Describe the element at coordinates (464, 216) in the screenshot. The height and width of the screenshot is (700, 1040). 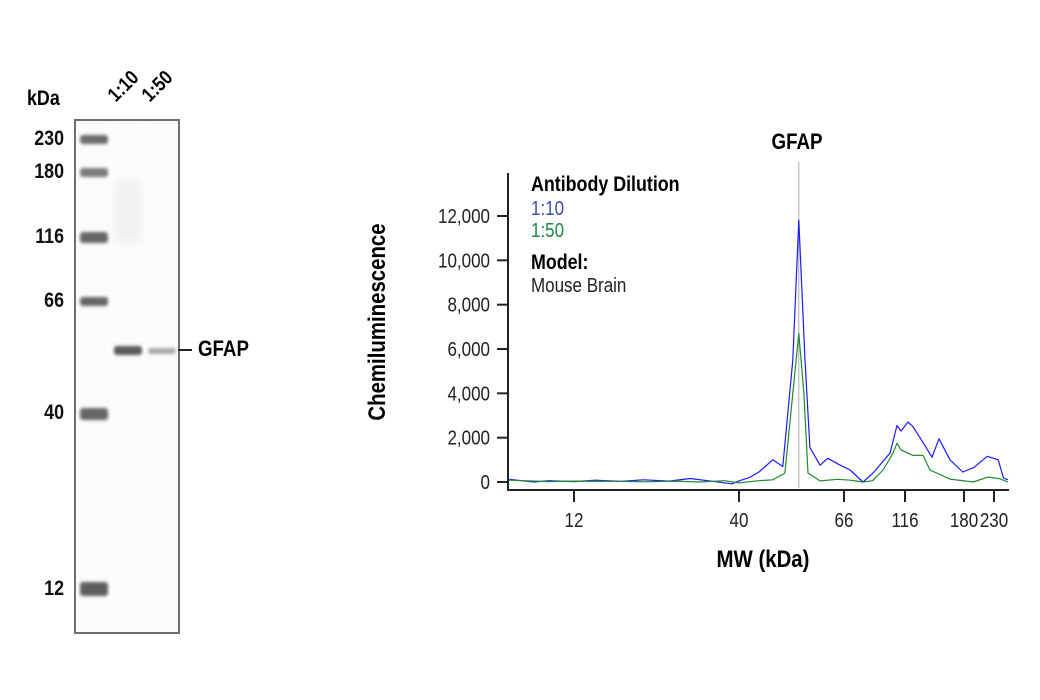
I see `y-tick-label: 12,000` at that location.